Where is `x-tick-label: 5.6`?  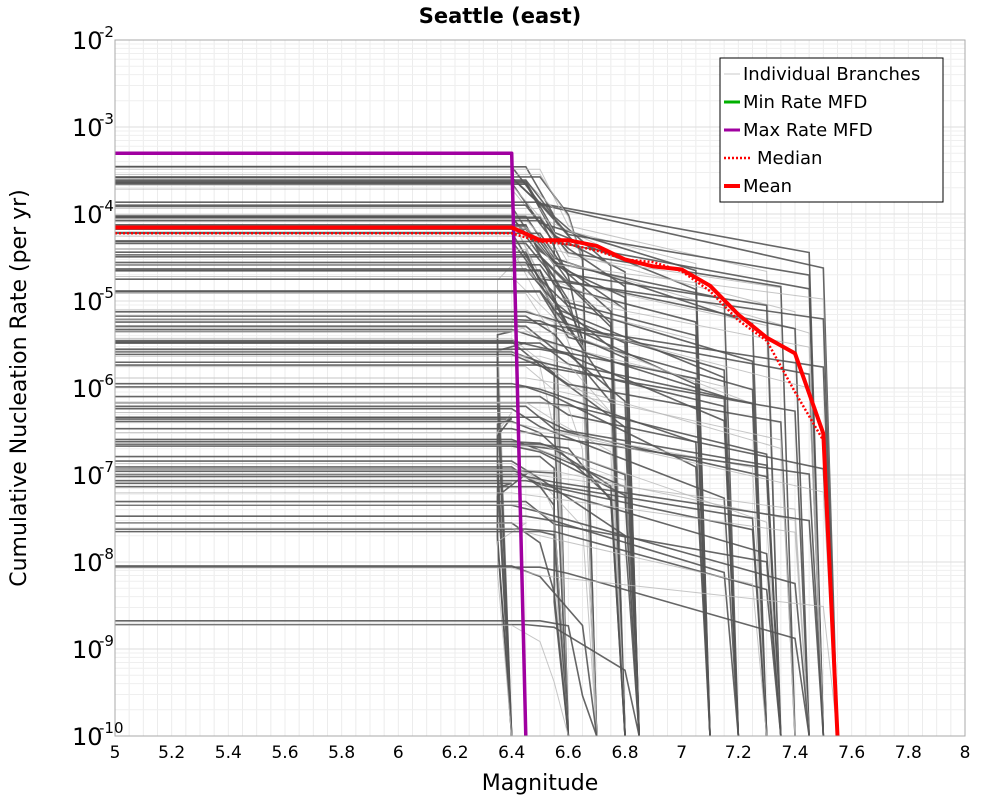 x-tick-label: 5.6 is located at coordinates (284, 753).